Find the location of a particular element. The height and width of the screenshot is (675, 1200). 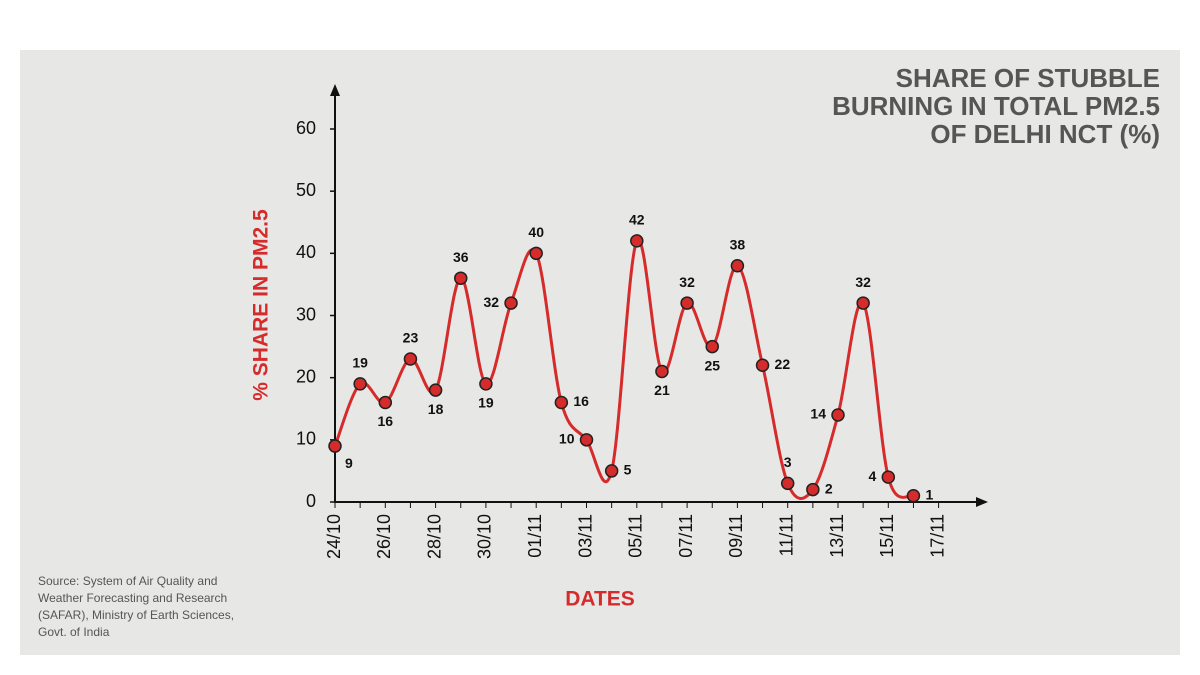

y-tick-label: 60 is located at coordinates (306, 128).